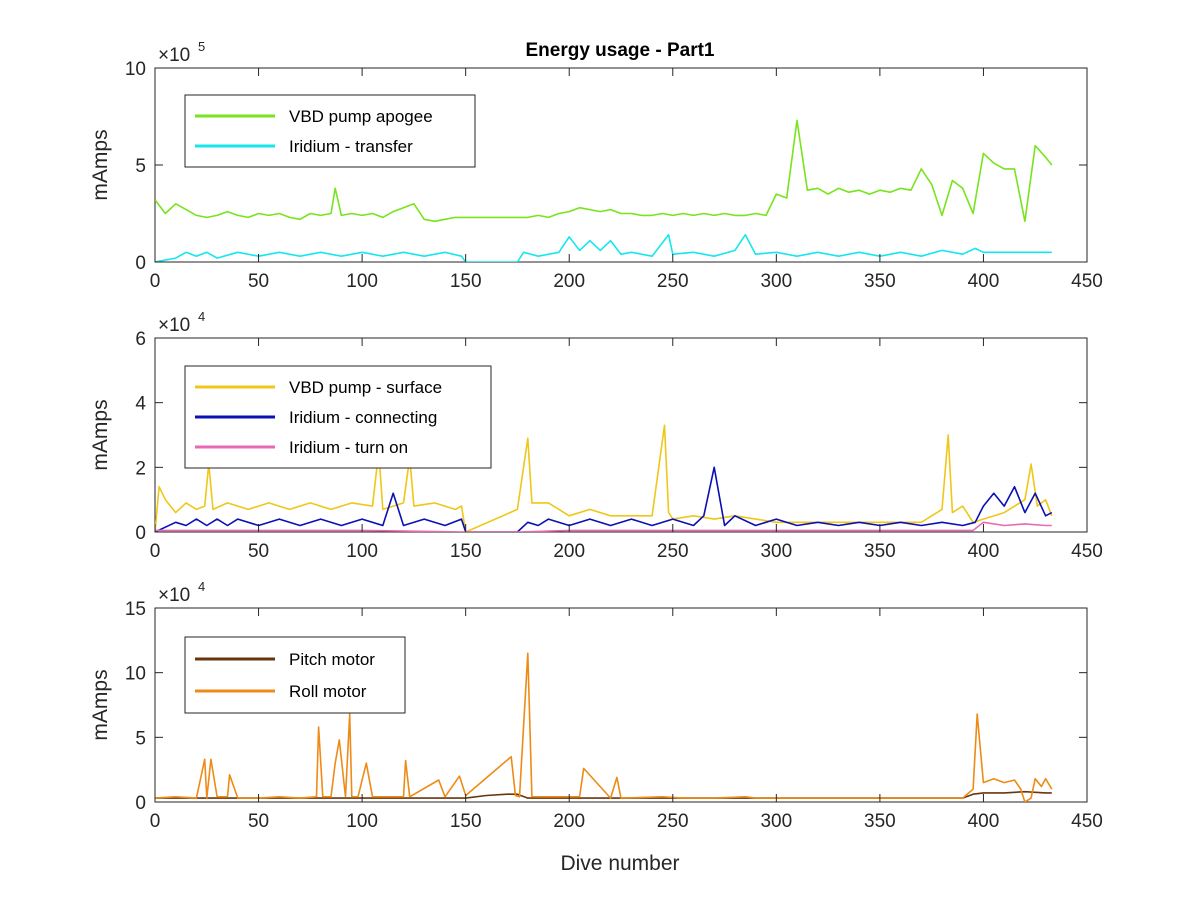  I want to click on legend-label: Iridium - turn on, so click(348, 447).